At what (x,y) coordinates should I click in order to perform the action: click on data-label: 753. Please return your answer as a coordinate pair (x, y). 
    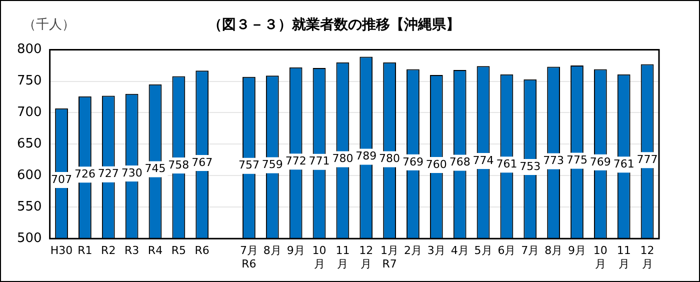
    Looking at the image, I should click on (530, 166).